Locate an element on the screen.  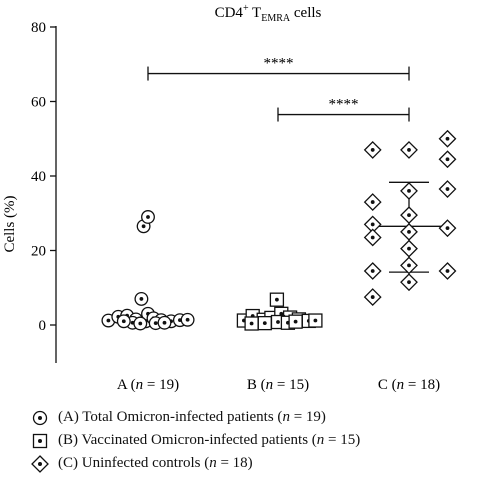
significance-brackets: **** **** is located at coordinates (278, 89).